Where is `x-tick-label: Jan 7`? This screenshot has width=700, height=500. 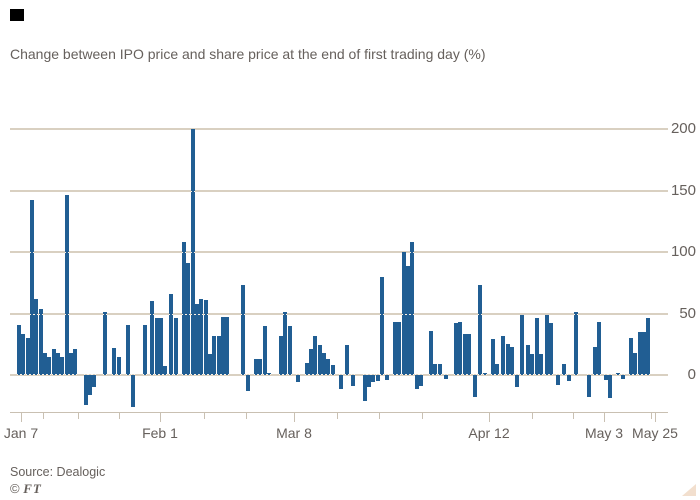 x-tick-label: Jan 7 is located at coordinates (21, 433).